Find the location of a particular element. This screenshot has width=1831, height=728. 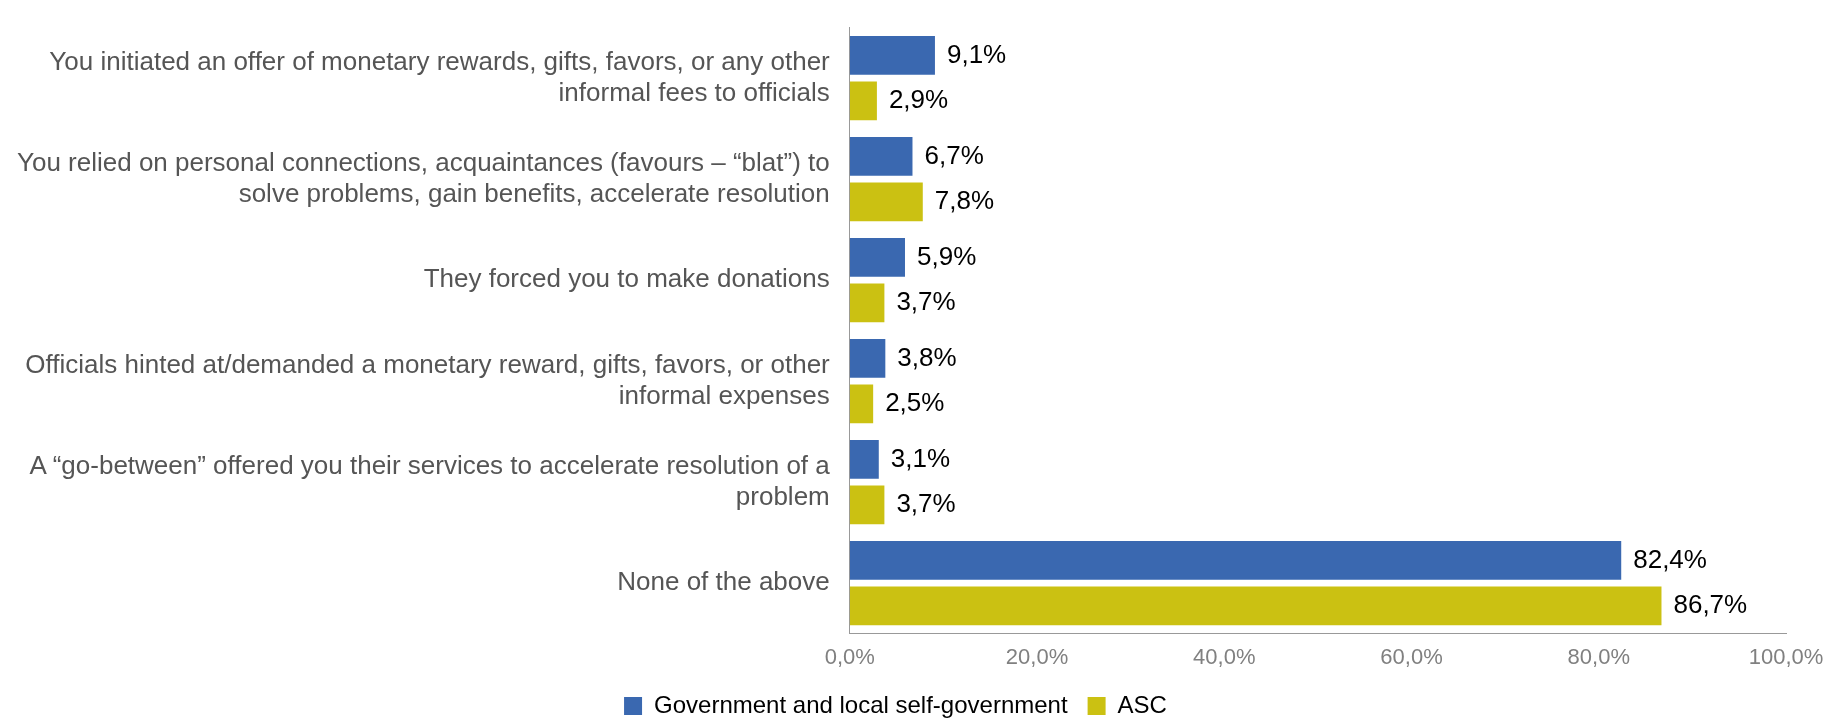

data-label: 2,5% is located at coordinates (915, 402).